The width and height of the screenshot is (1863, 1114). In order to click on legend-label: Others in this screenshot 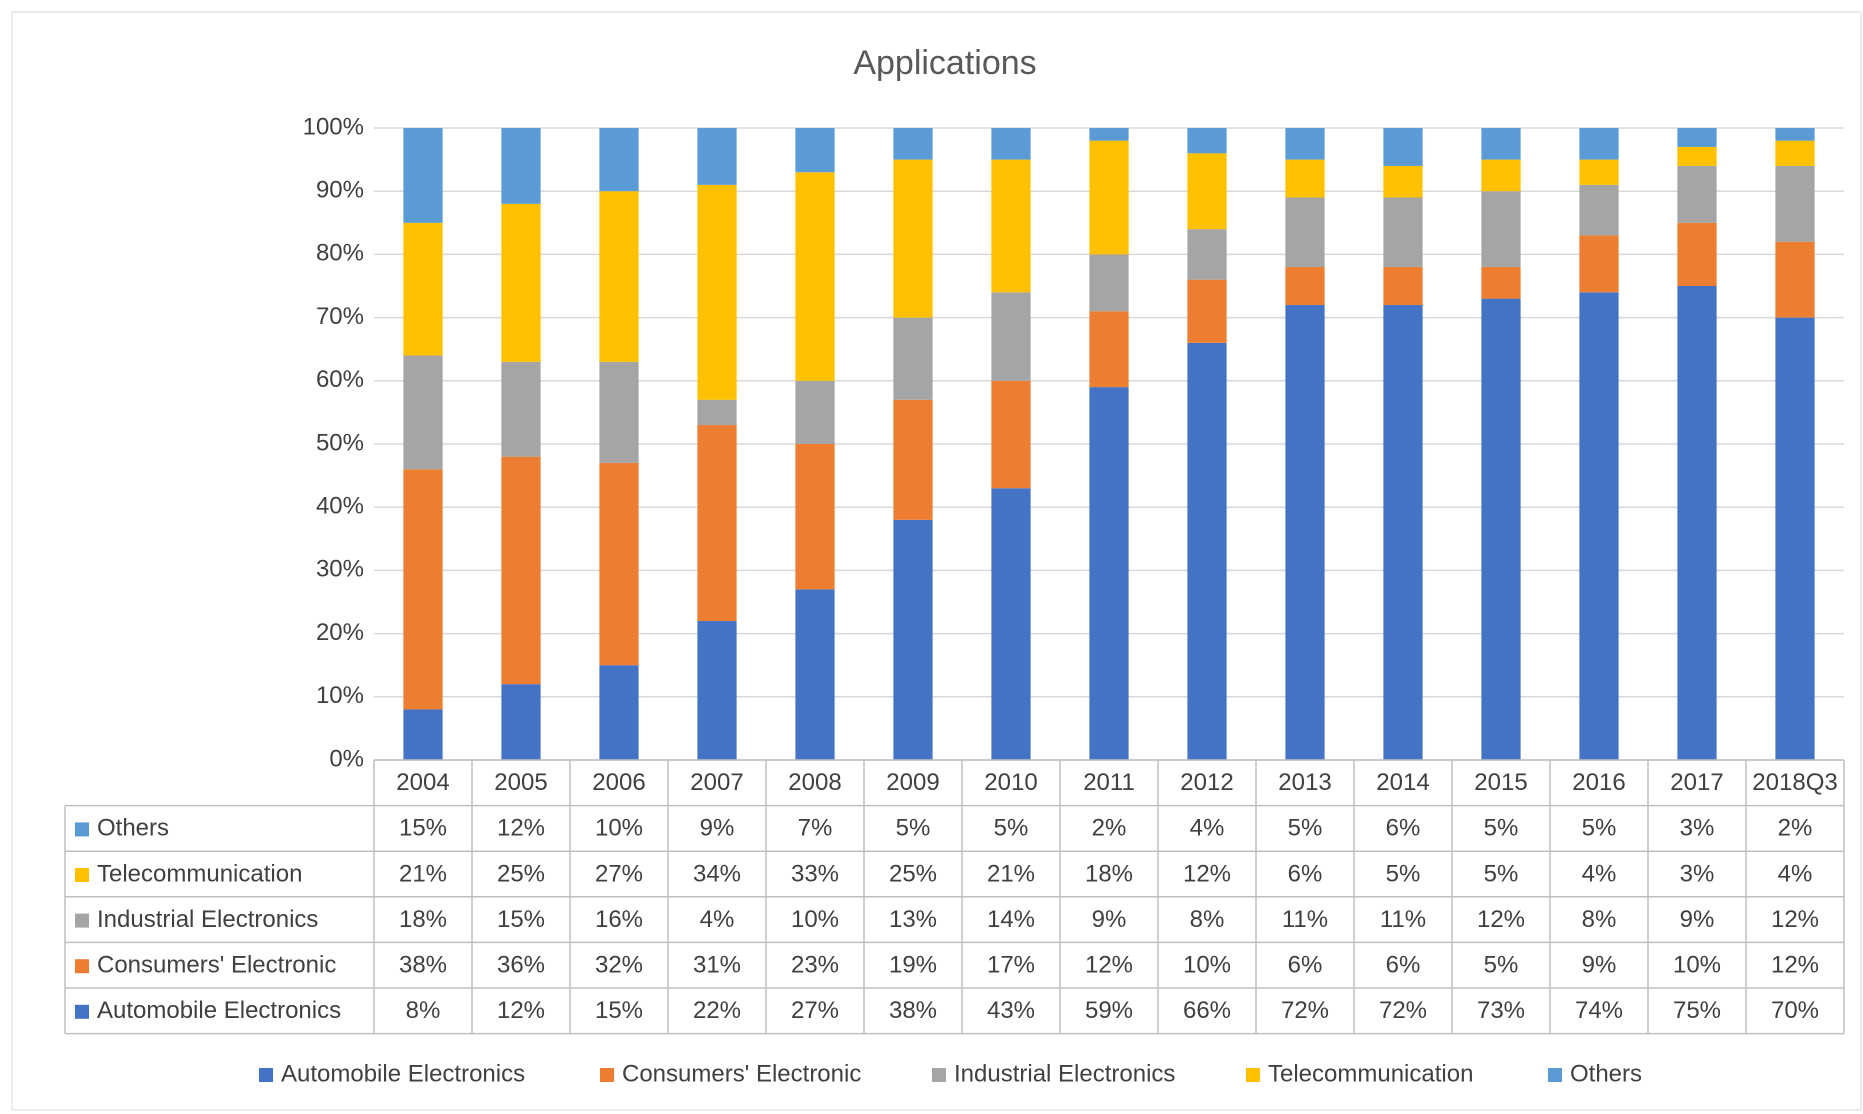, I will do `click(1606, 1073)`.